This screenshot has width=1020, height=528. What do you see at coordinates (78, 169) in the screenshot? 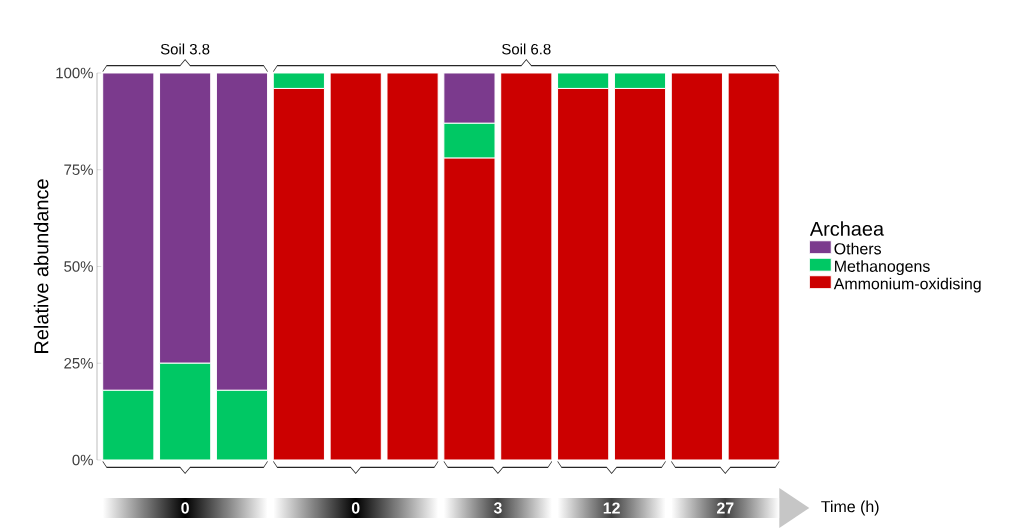
I see `y-tick-label: 75%` at bounding box center [78, 169].